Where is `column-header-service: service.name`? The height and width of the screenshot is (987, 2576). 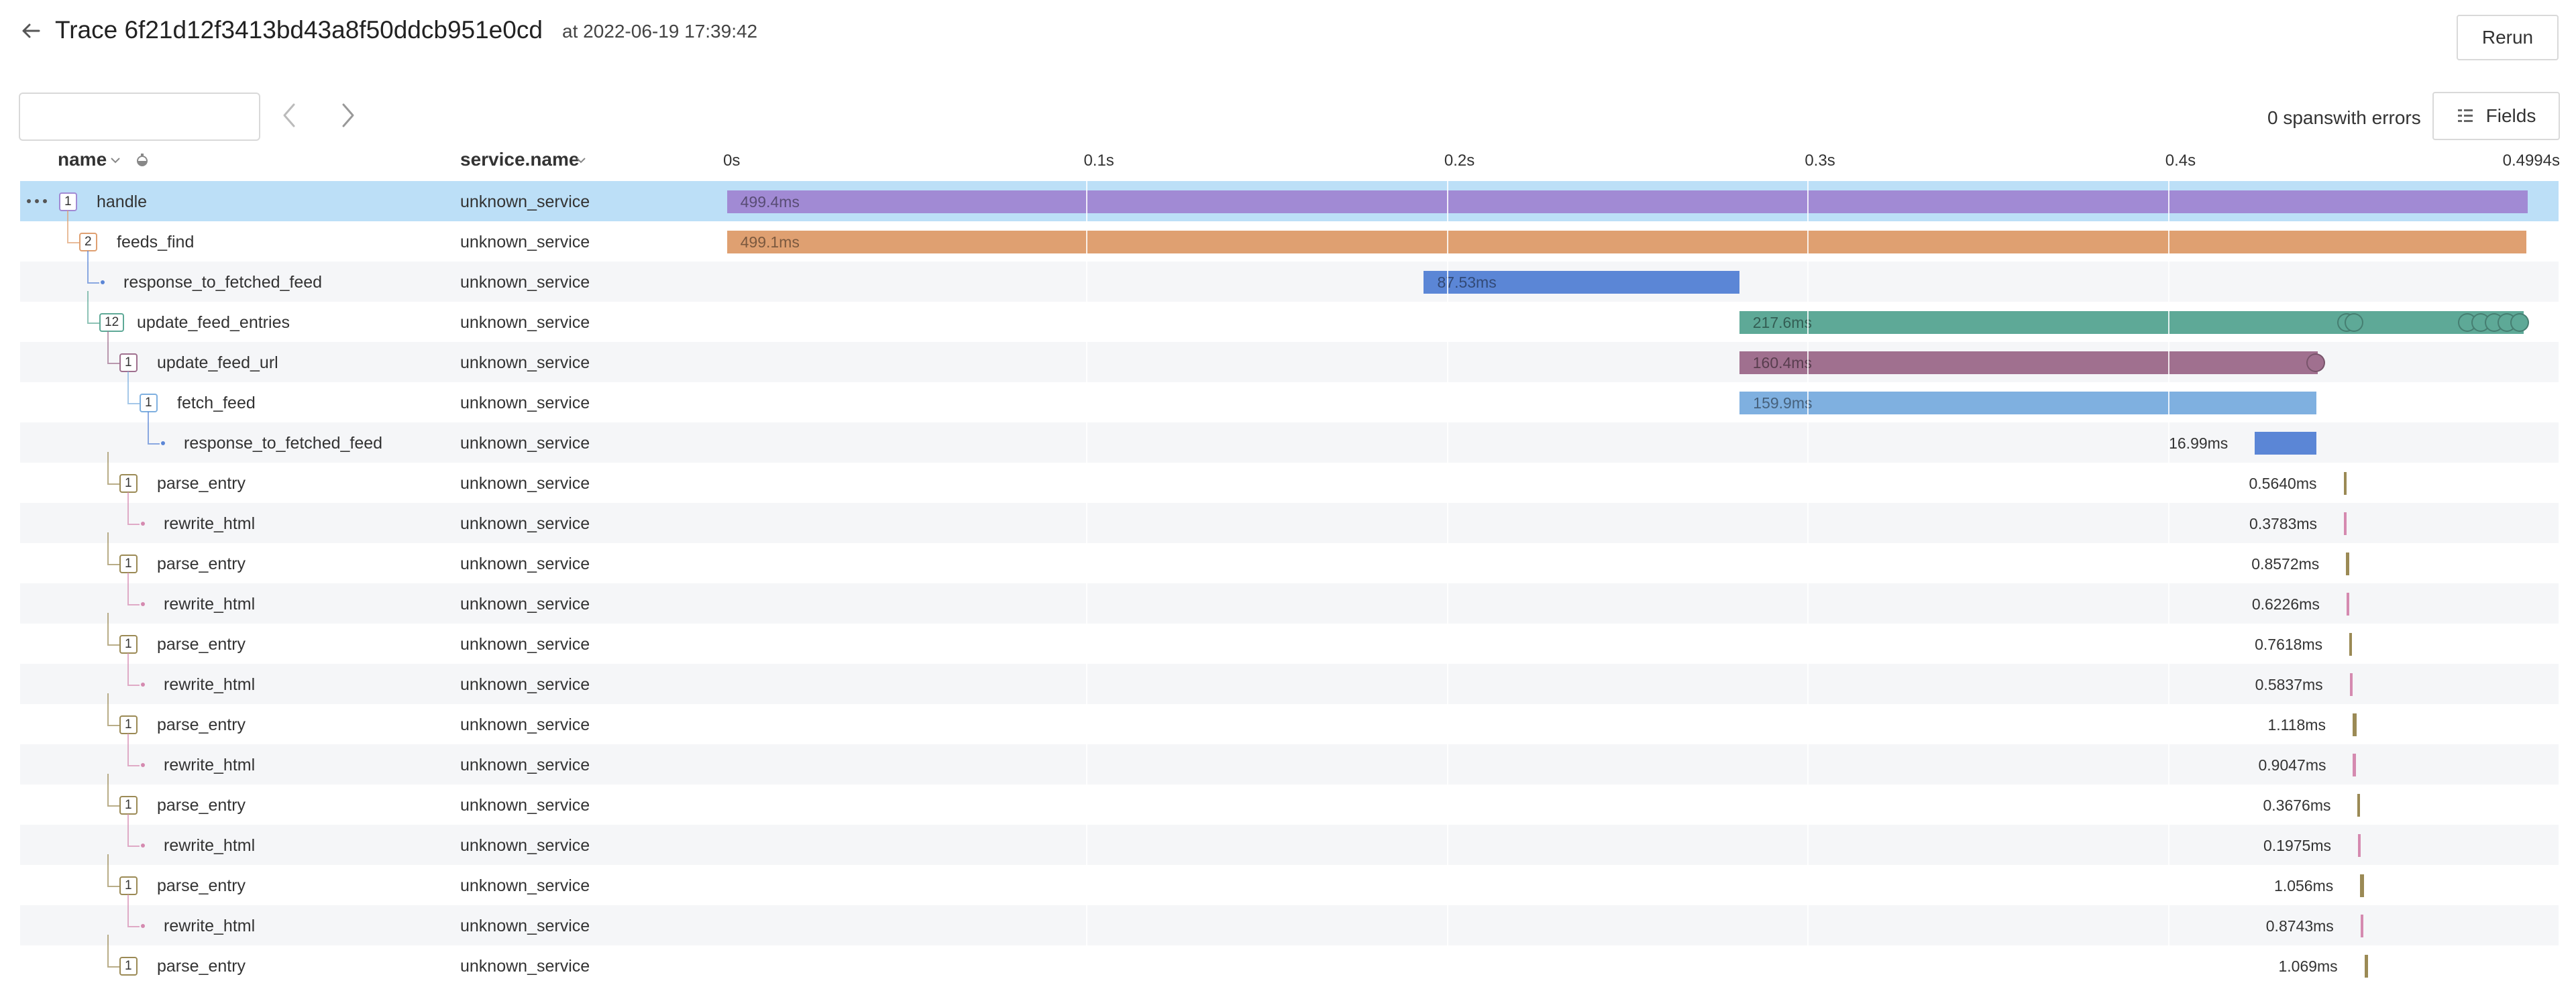
column-header-service: service.name is located at coordinates (519, 159).